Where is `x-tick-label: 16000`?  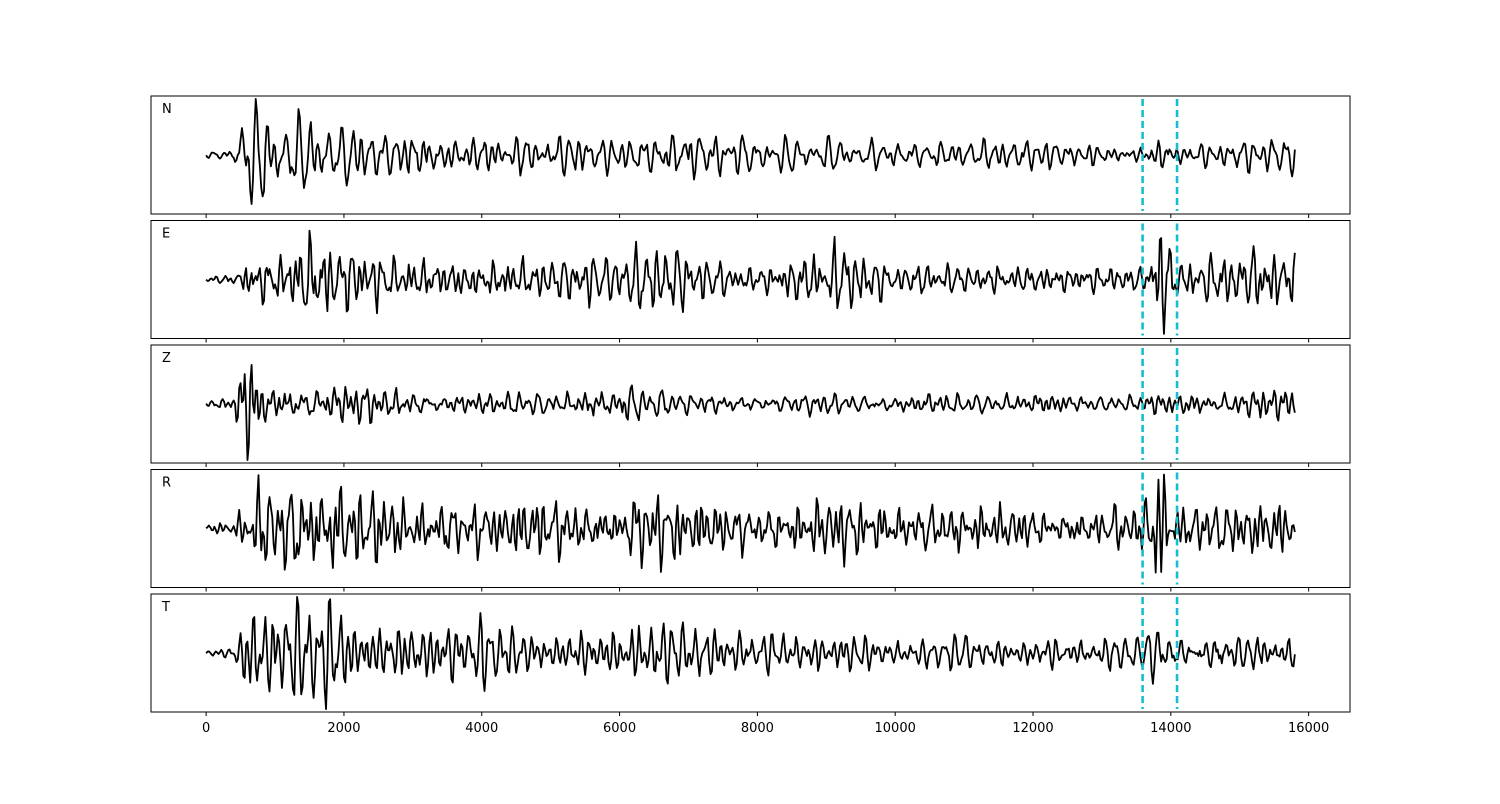 x-tick-label: 16000 is located at coordinates (1308, 728).